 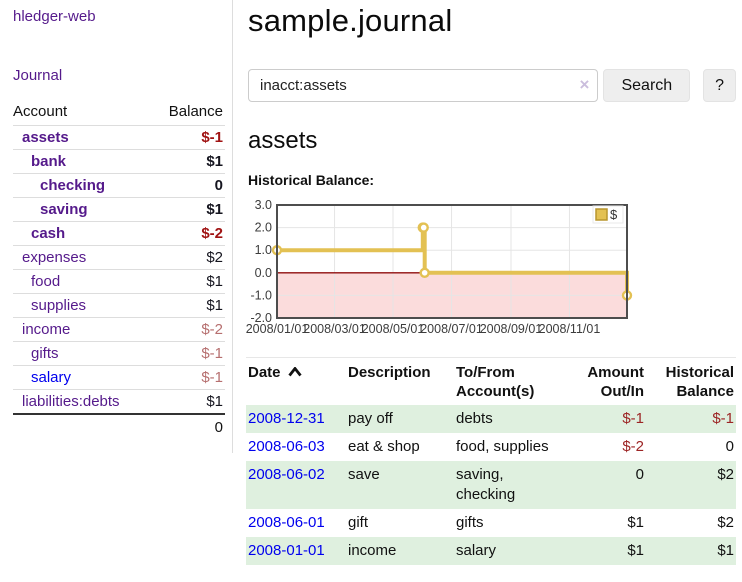 I want to click on x-axis-tick-label: 2008/01/01, so click(x=277, y=329).